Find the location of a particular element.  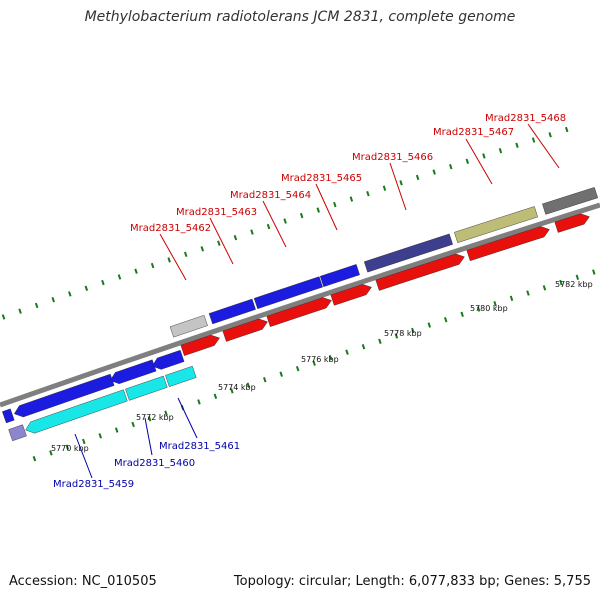

scale-label-5778: 5778 kbp is located at coordinates (403, 333).